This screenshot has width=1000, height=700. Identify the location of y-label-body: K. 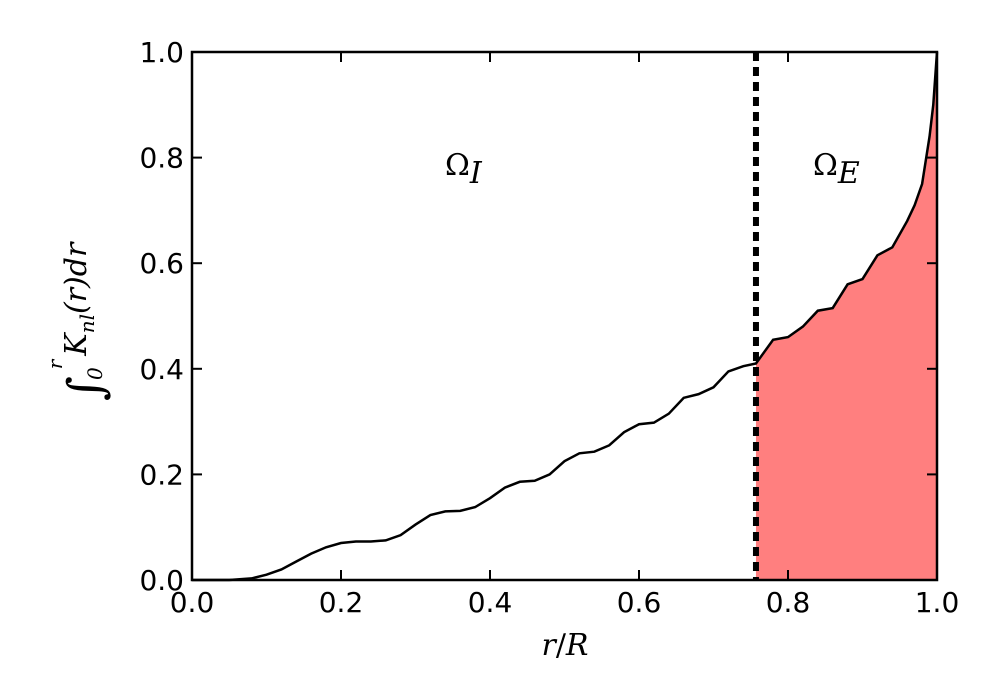
(76, 344).